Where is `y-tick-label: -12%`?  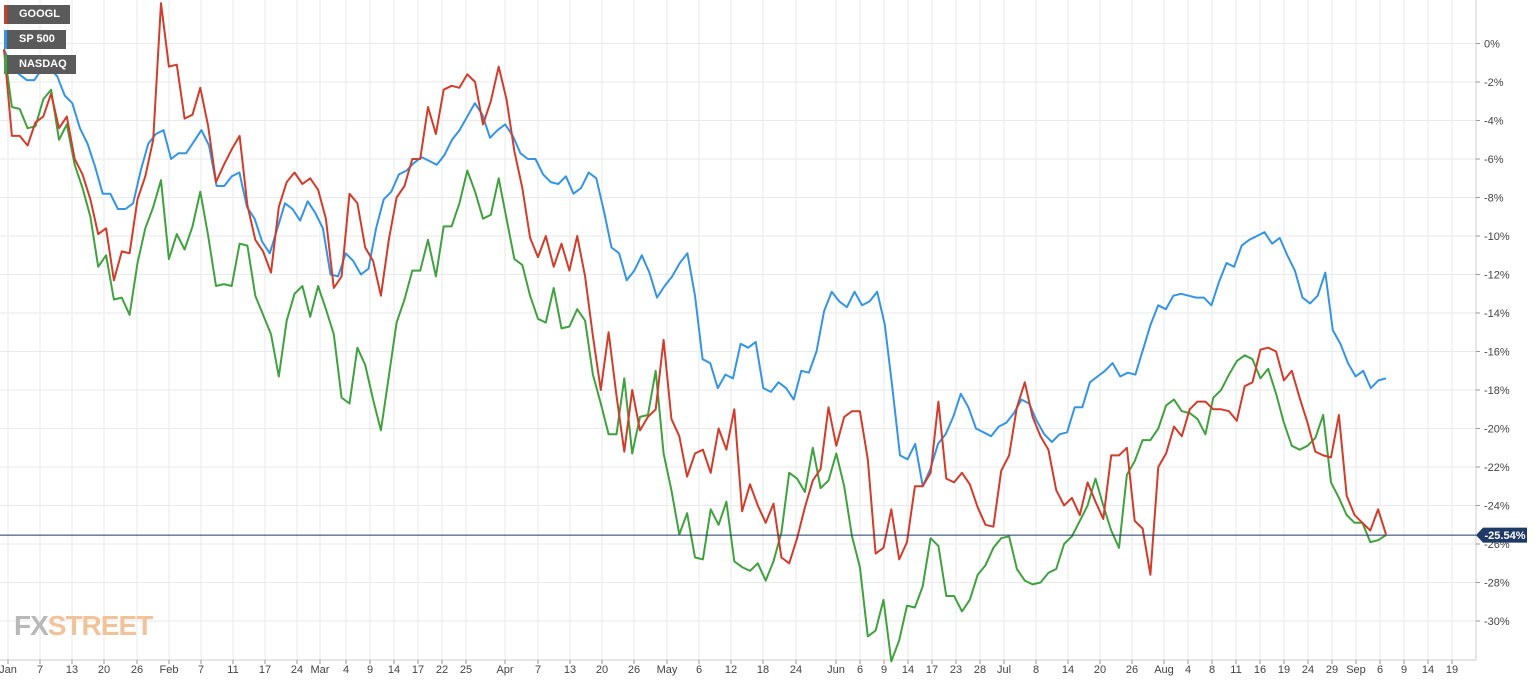 y-tick-label: -12% is located at coordinates (1497, 276).